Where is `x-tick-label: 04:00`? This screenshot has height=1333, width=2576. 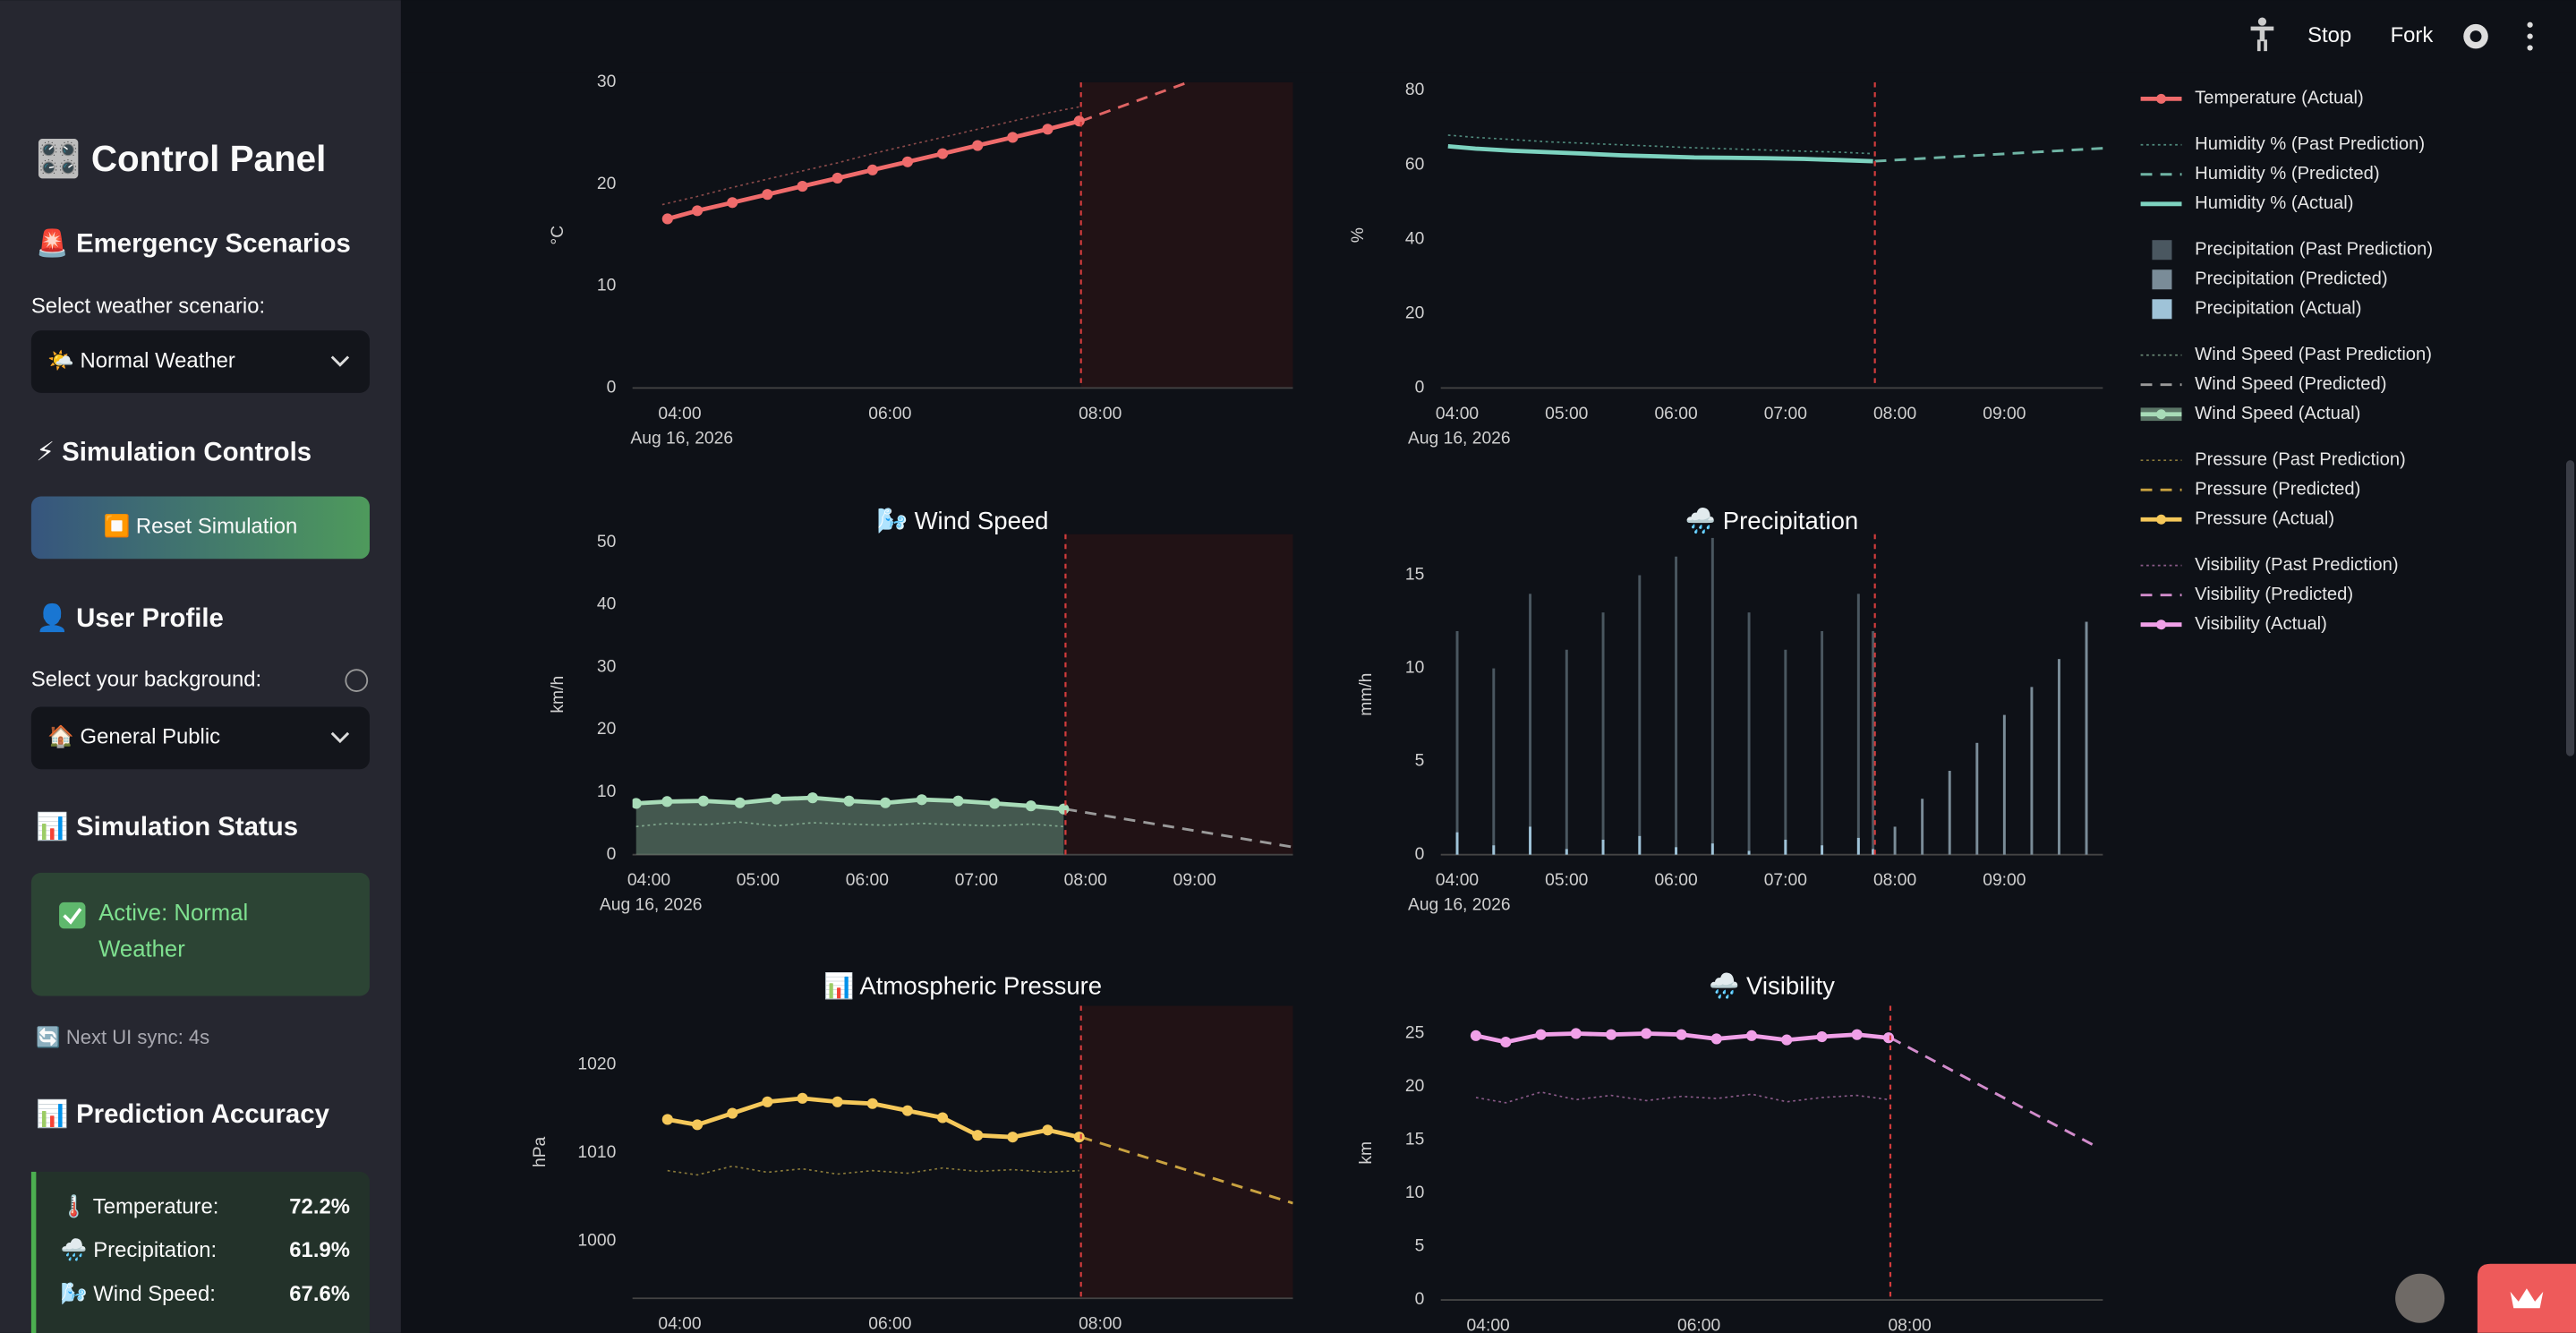 x-tick-label: 04:00 is located at coordinates (1457, 880).